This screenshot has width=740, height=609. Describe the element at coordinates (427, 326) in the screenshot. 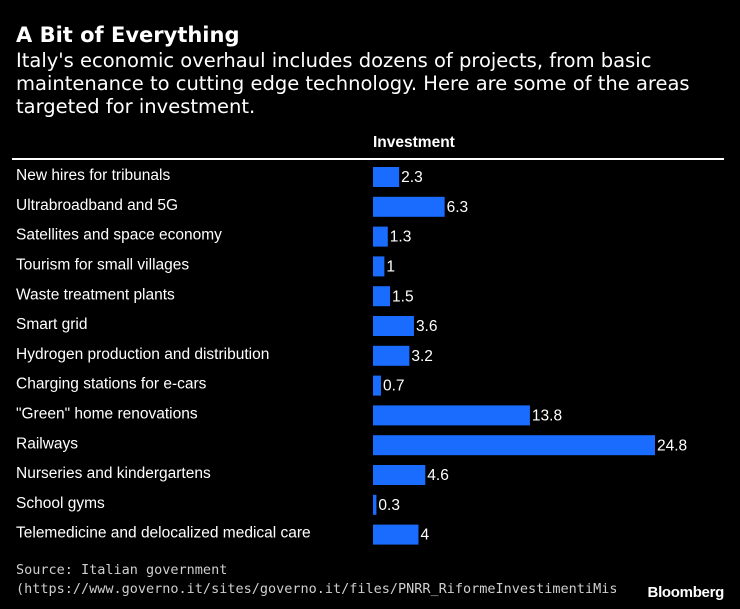

I see `data-label: 3.6` at that location.